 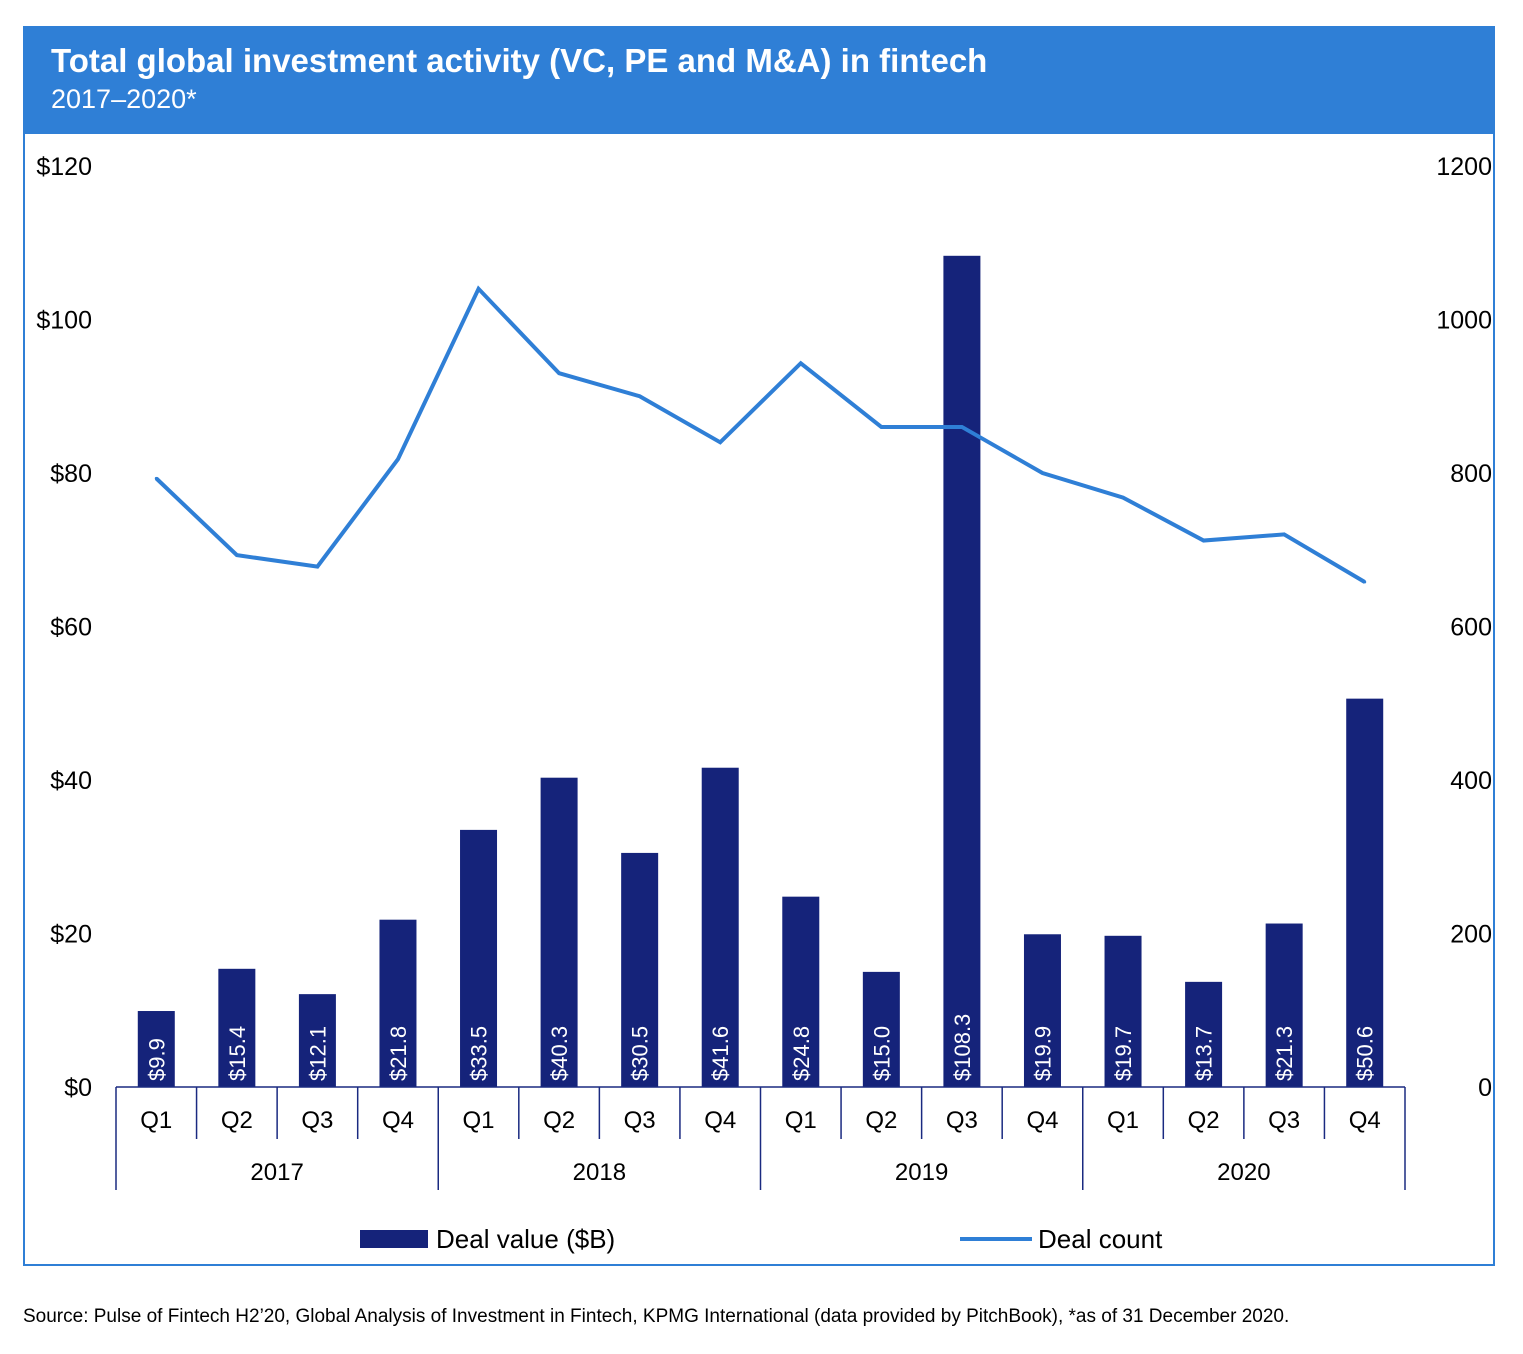 What do you see at coordinates (1123, 1053) in the screenshot?
I see `bar-data-label: $19.7` at bounding box center [1123, 1053].